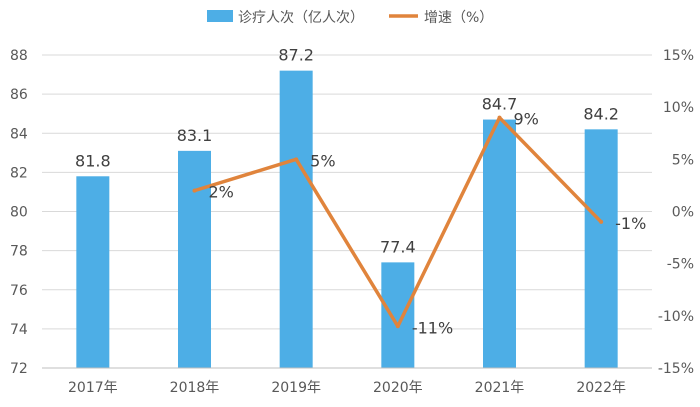 The width and height of the screenshot is (700, 407). What do you see at coordinates (676, 369) in the screenshot?
I see `y-right-tick-label: -15%` at bounding box center [676, 369].